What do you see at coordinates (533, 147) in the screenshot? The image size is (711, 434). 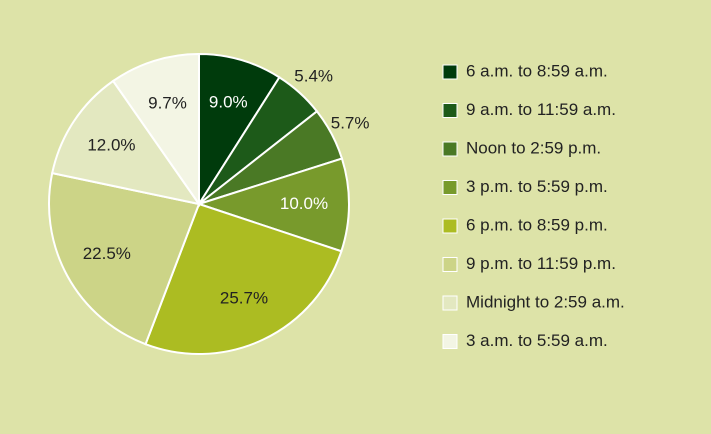 I see `legend-label: Noon to 2:59 p.m.` at bounding box center [533, 147].